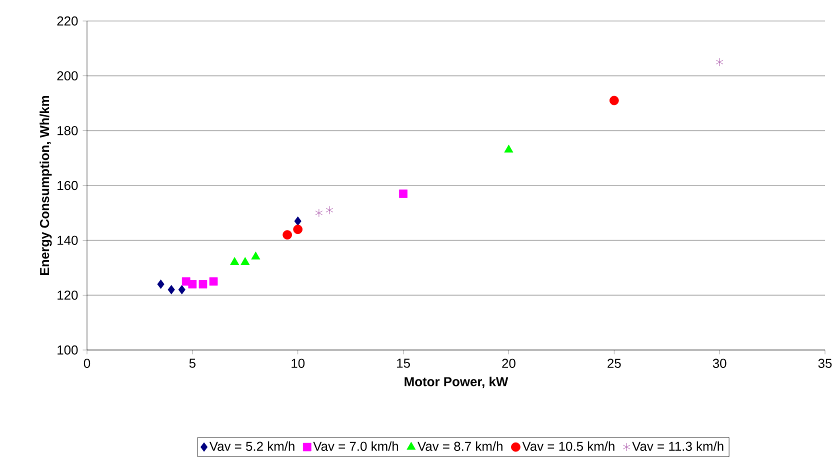 The image size is (837, 463). I want to click on x-axis-title: Motor Power, kW, so click(456, 382).